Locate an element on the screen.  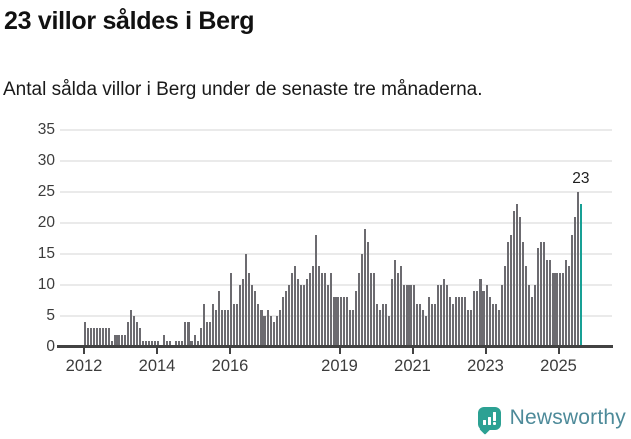
y-tick-label-20: 20 is located at coordinates (46, 222).